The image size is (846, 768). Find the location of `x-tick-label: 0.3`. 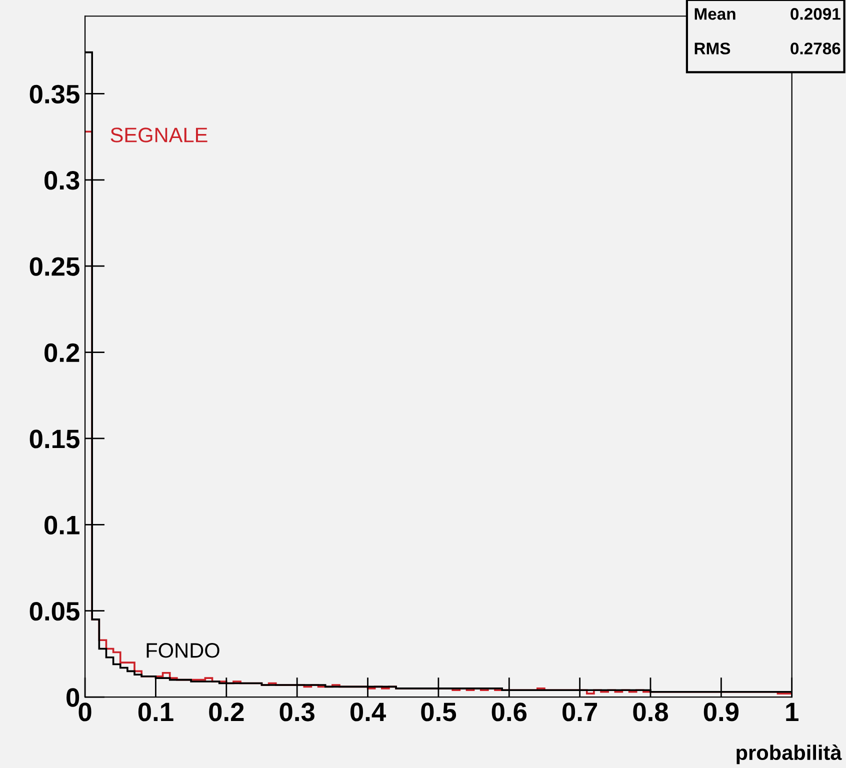

x-tick-label: 0.3 is located at coordinates (297, 712).